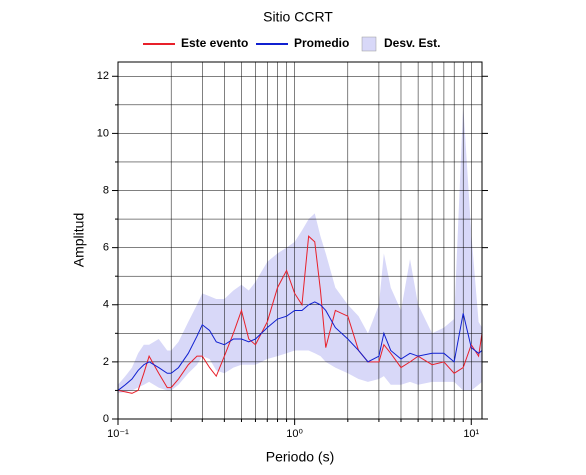  I want to click on y-tick-label: 4, so click(106, 305).